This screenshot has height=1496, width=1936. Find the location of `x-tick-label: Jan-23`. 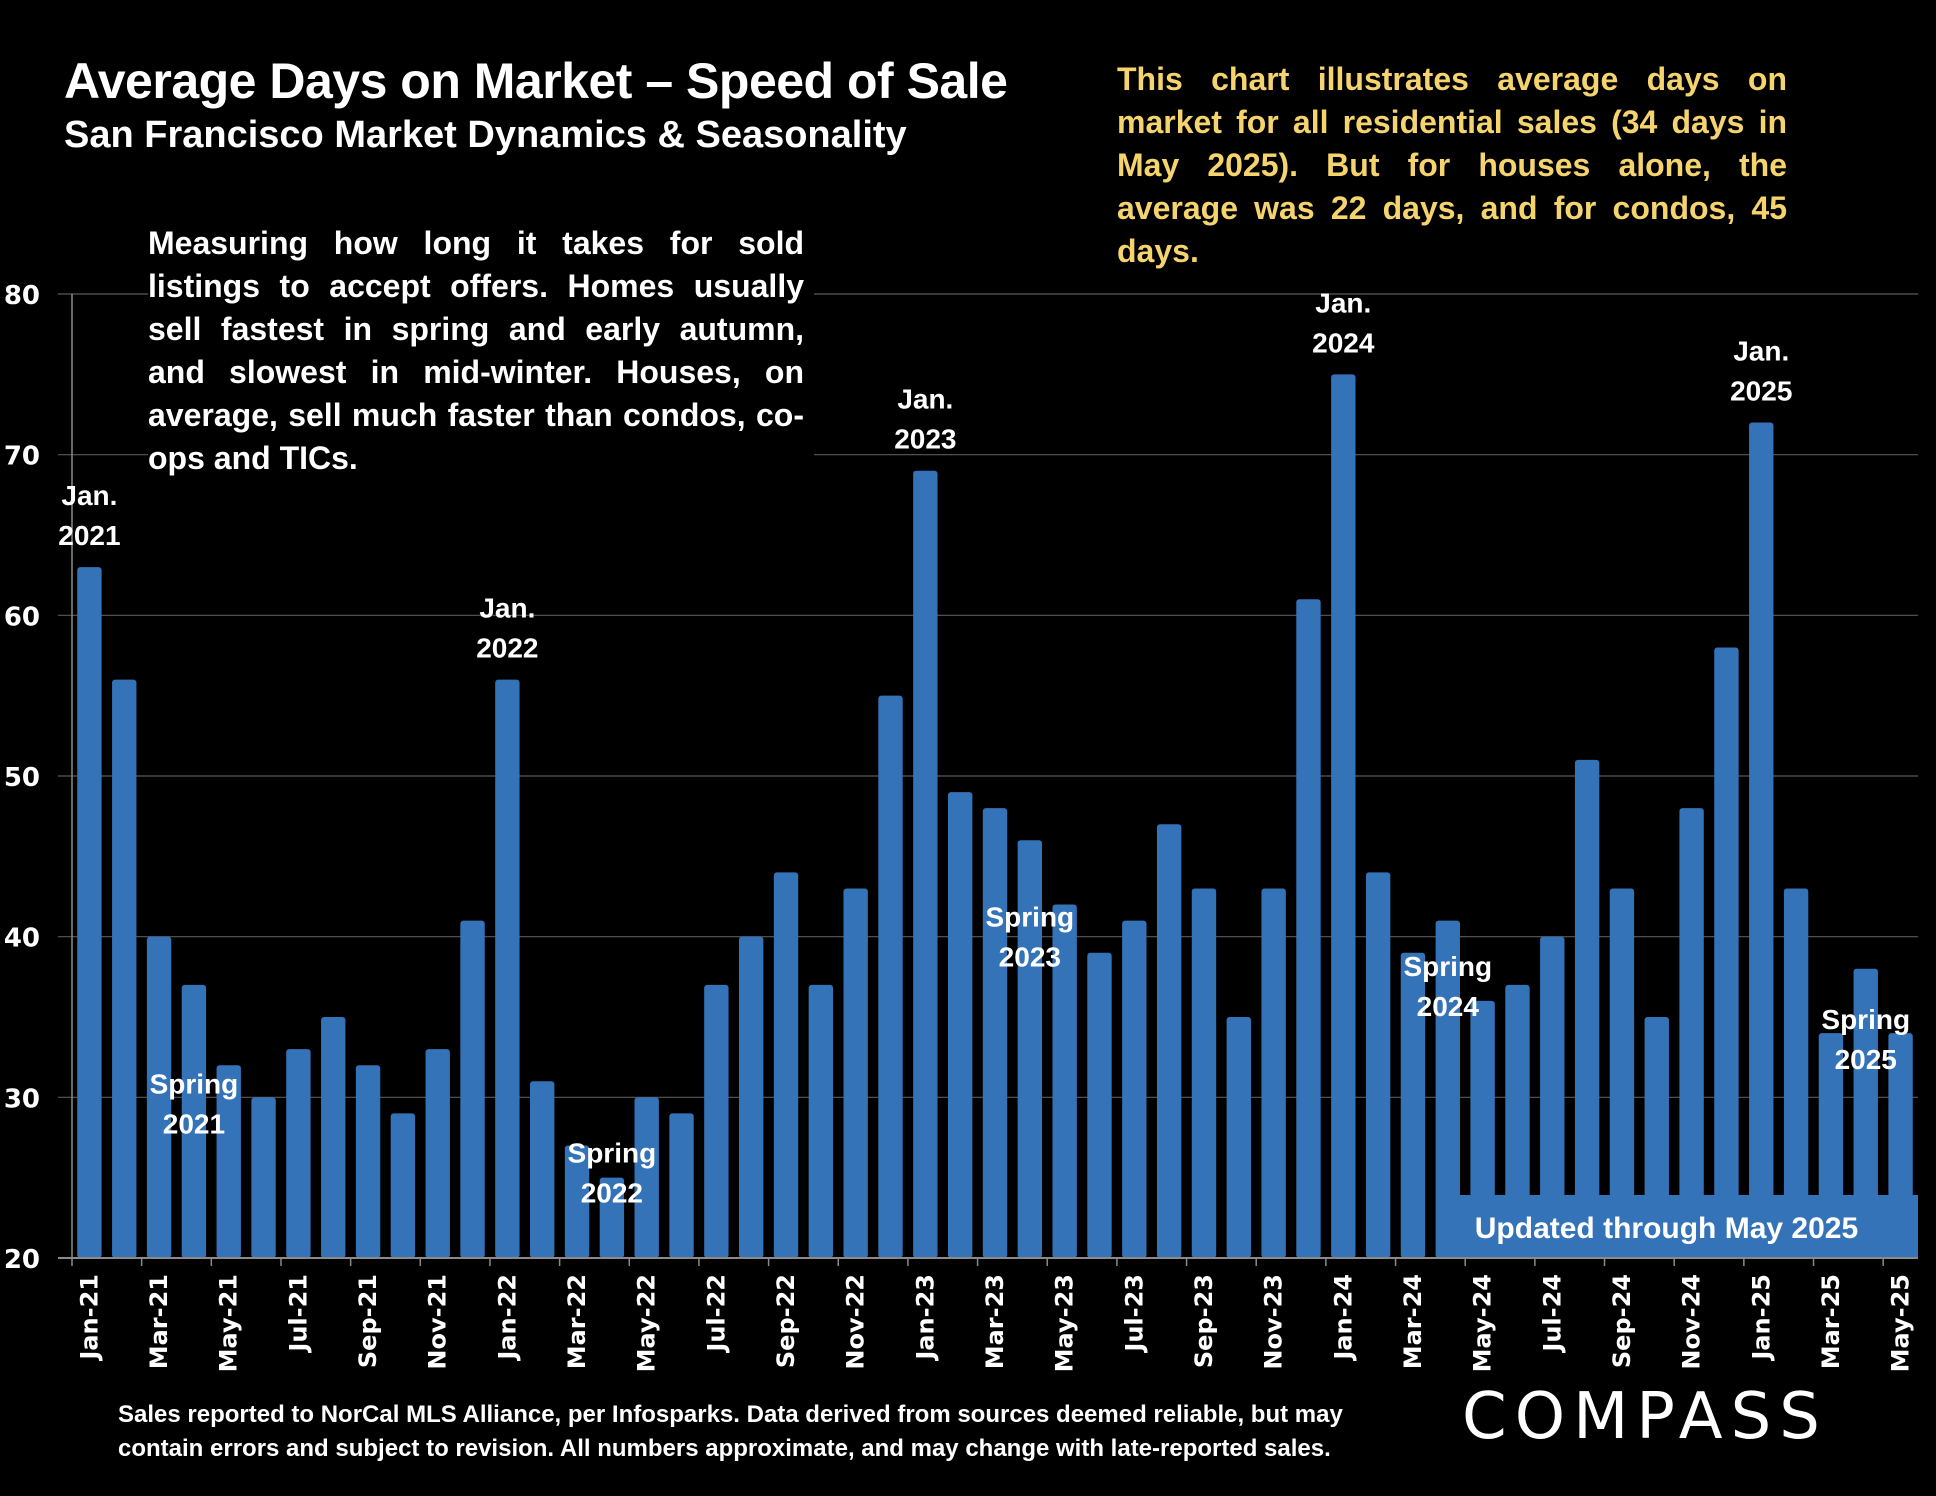

x-tick-label: Jan-23 is located at coordinates (925, 1318).